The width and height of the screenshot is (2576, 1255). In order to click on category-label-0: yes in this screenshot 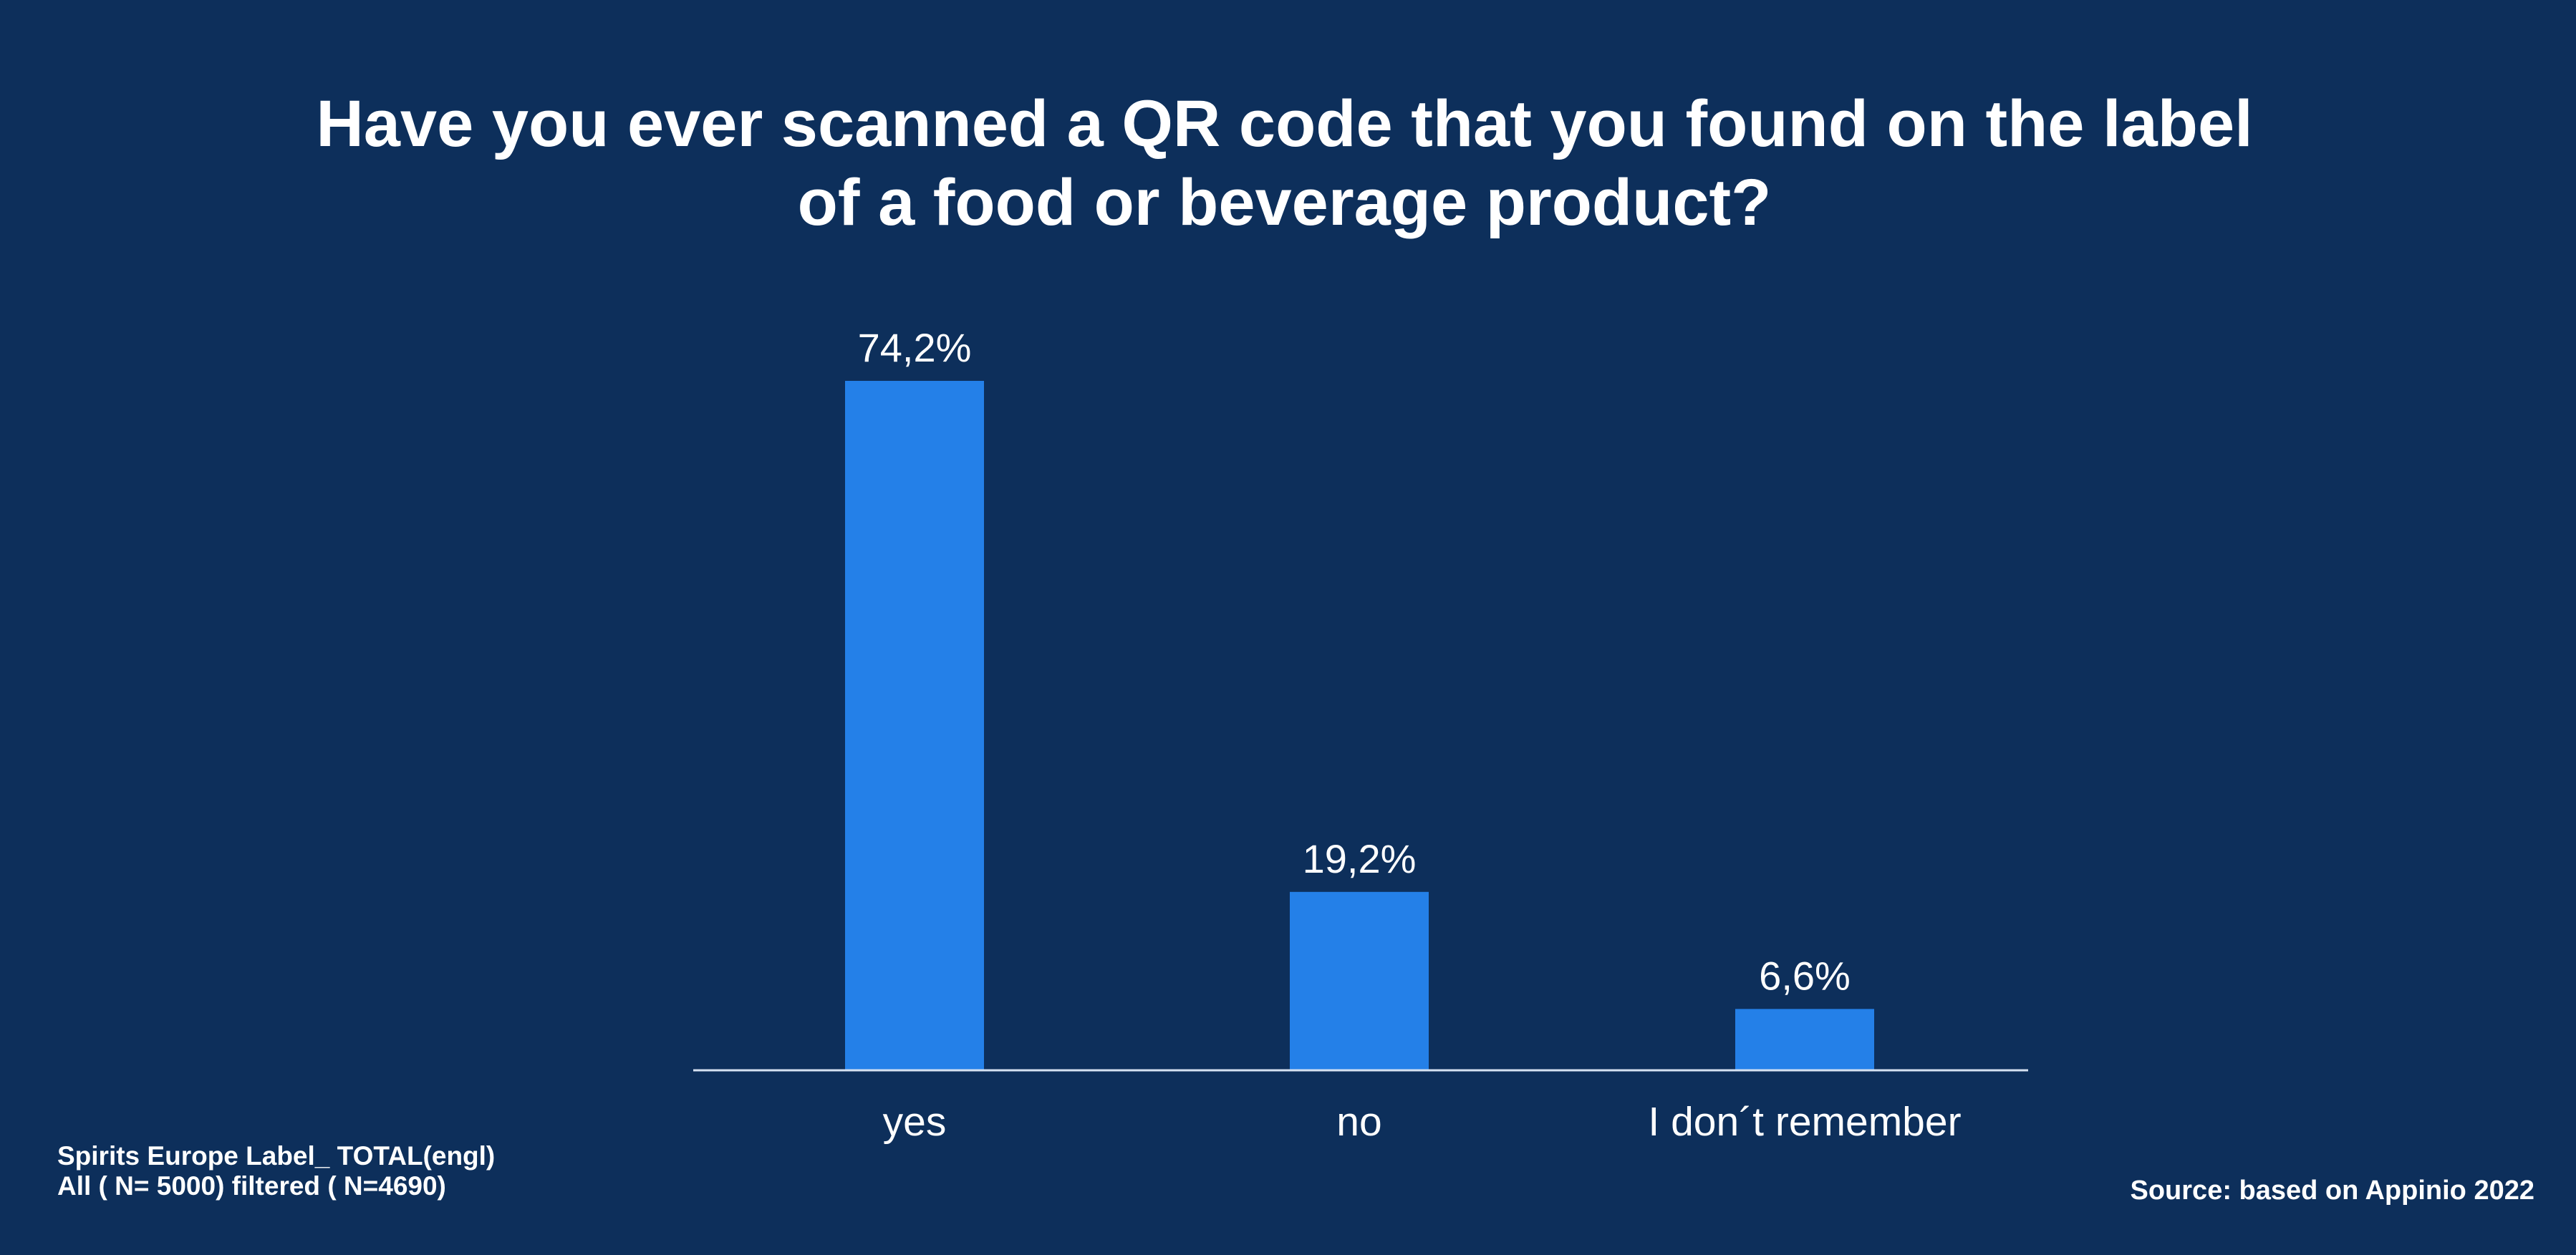, I will do `click(915, 1122)`.